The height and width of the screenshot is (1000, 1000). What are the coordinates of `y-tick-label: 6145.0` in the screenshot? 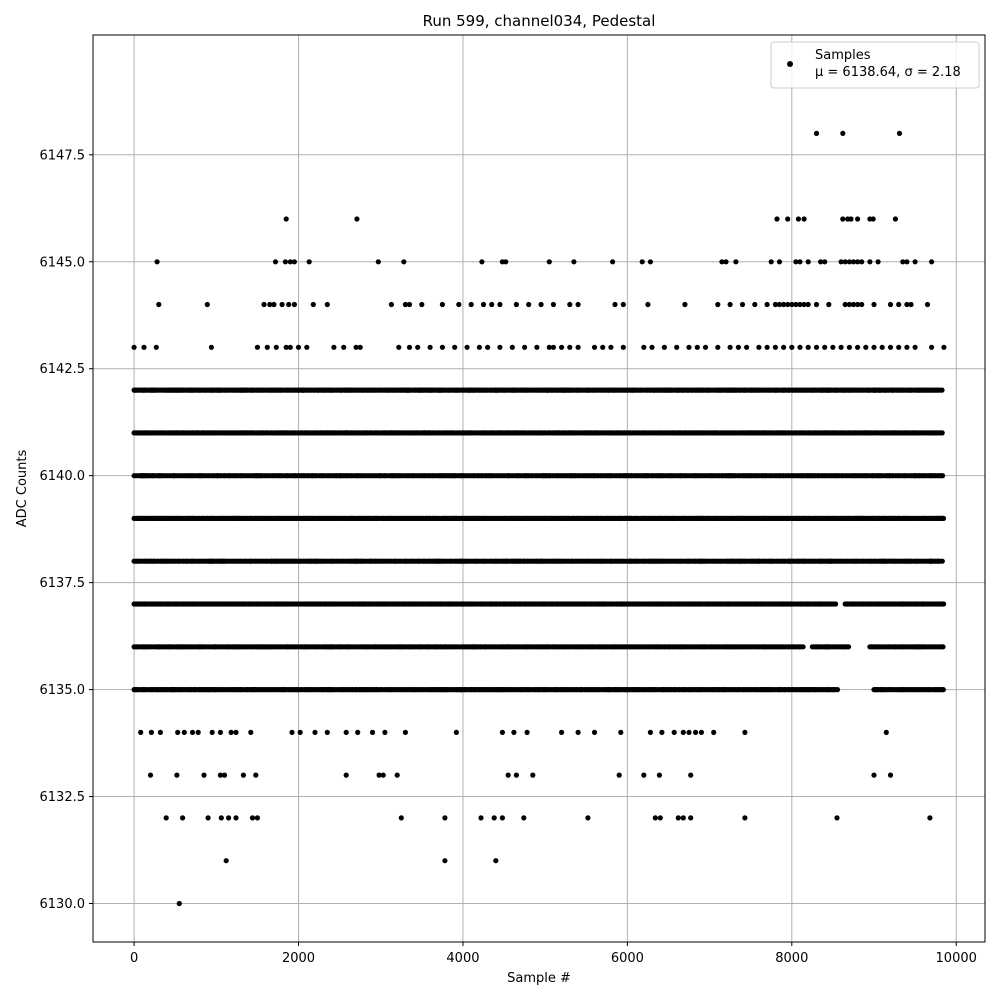 It's located at (63, 262).